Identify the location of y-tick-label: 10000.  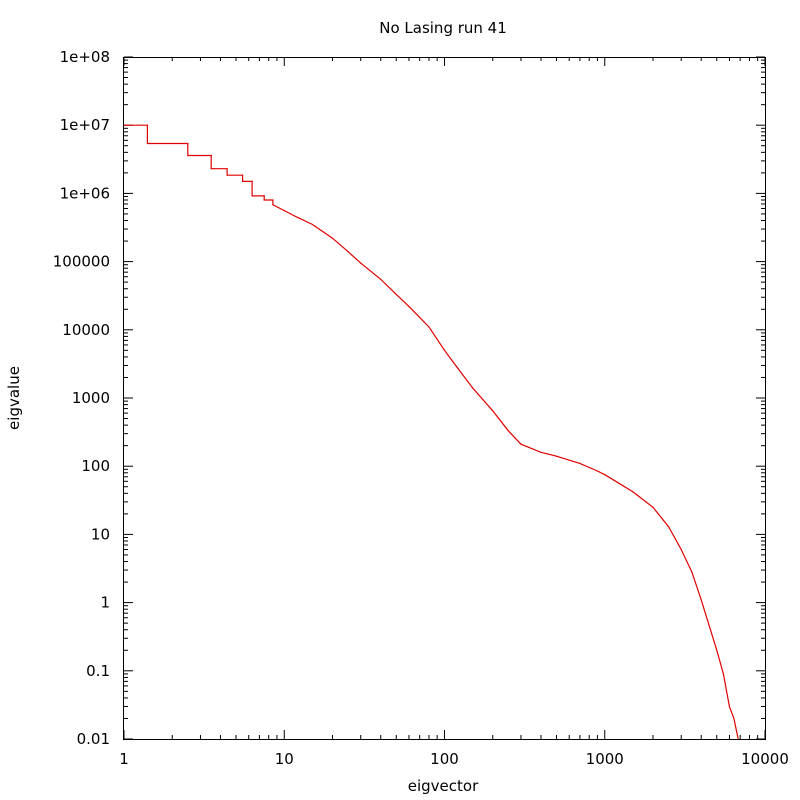
(86, 330).